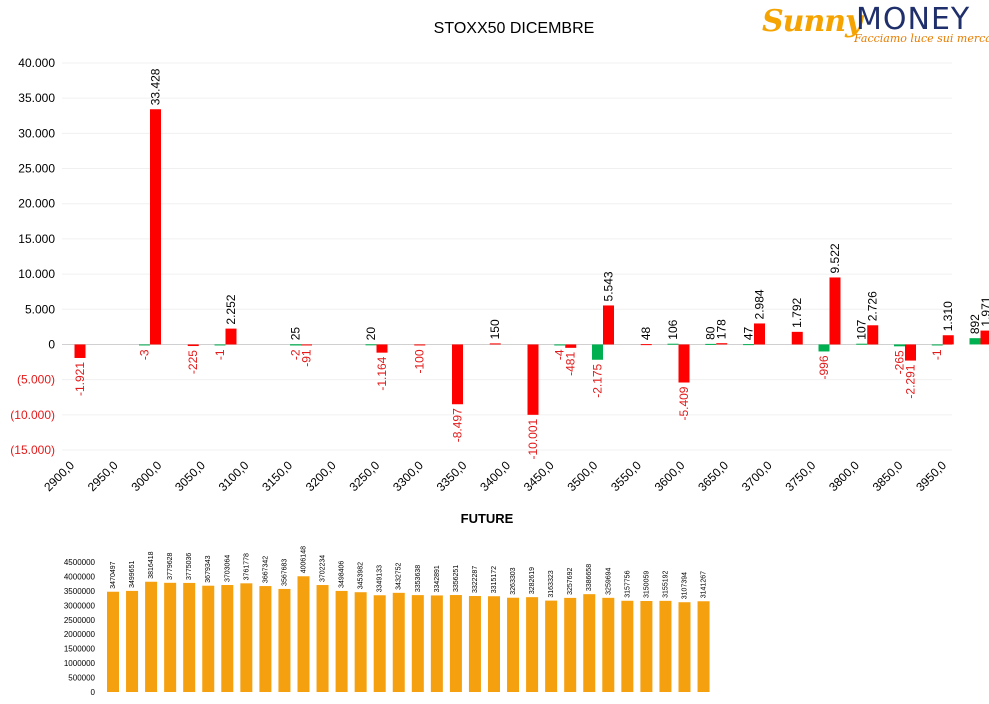 The width and height of the screenshot is (989, 704). What do you see at coordinates (145, 354) in the screenshot?
I see `main-bar-data-label: -3` at bounding box center [145, 354].